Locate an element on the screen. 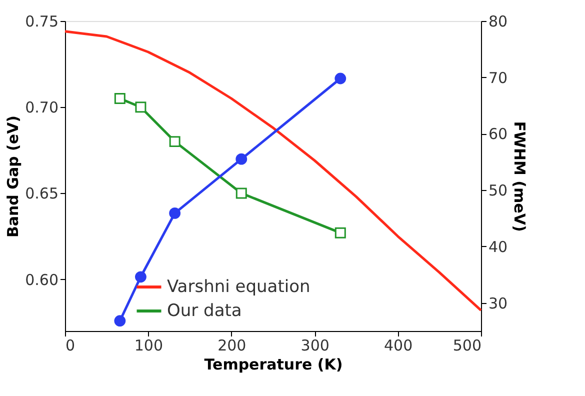 The height and width of the screenshot is (396, 585). y-axis-title: Band Gap (eV) is located at coordinates (13, 176).